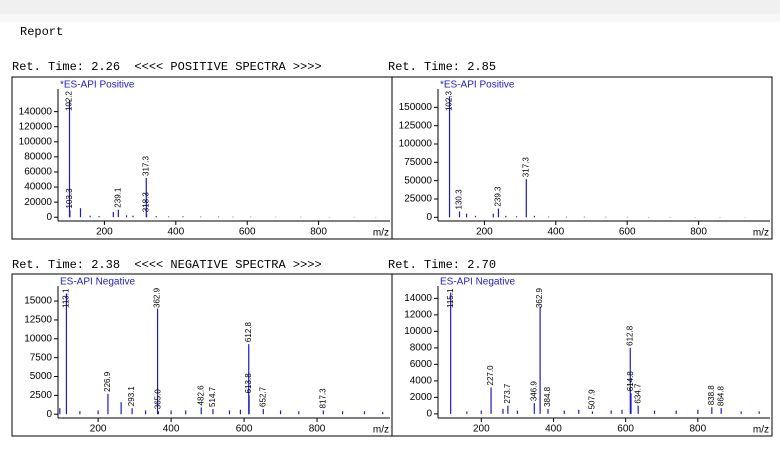 Image resolution: width=780 pixels, height=464 pixels. Describe the element at coordinates (450, 298) in the screenshot. I see `peak-label: 115.1` at that location.